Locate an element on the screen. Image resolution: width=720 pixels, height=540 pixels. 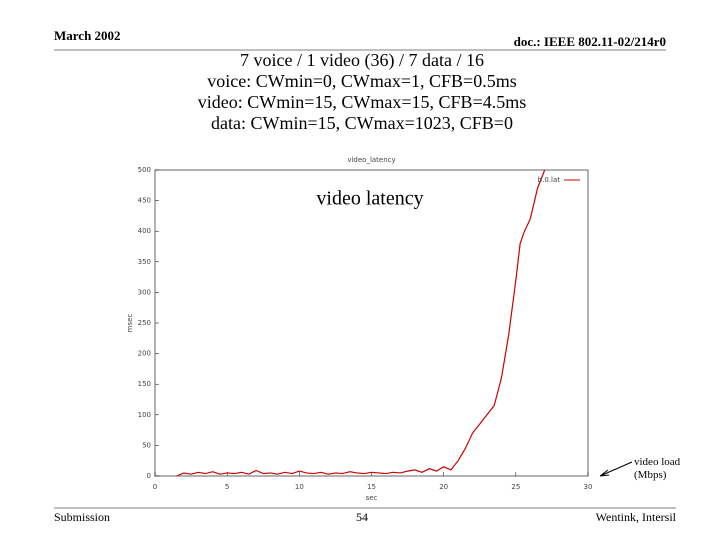
footer-left: Submission is located at coordinates (82, 517).